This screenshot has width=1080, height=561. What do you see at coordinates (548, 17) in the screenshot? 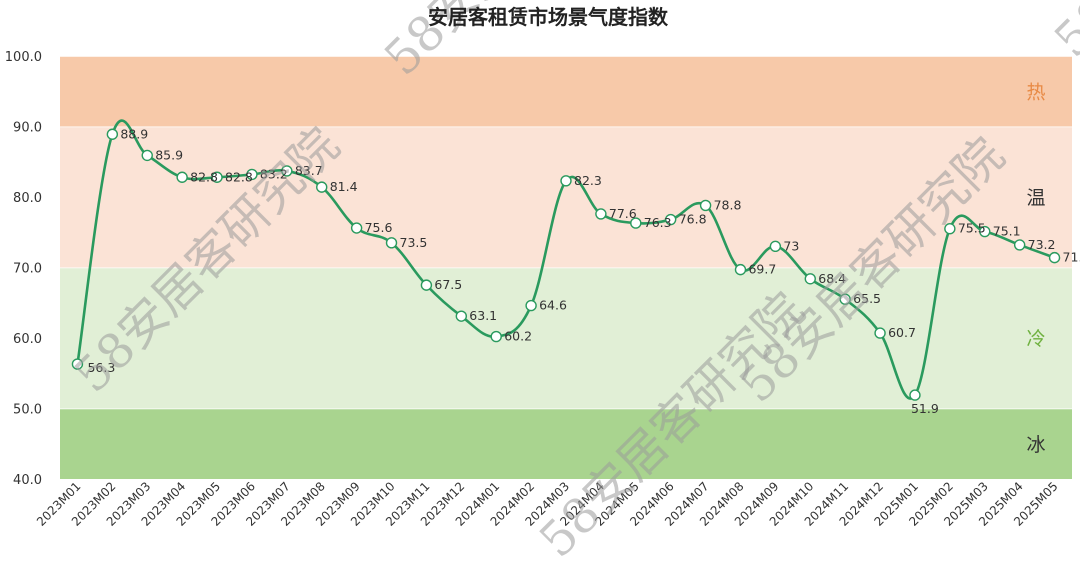
I see `chart-title: 安居客租赁市场景气度指数` at bounding box center [548, 17].